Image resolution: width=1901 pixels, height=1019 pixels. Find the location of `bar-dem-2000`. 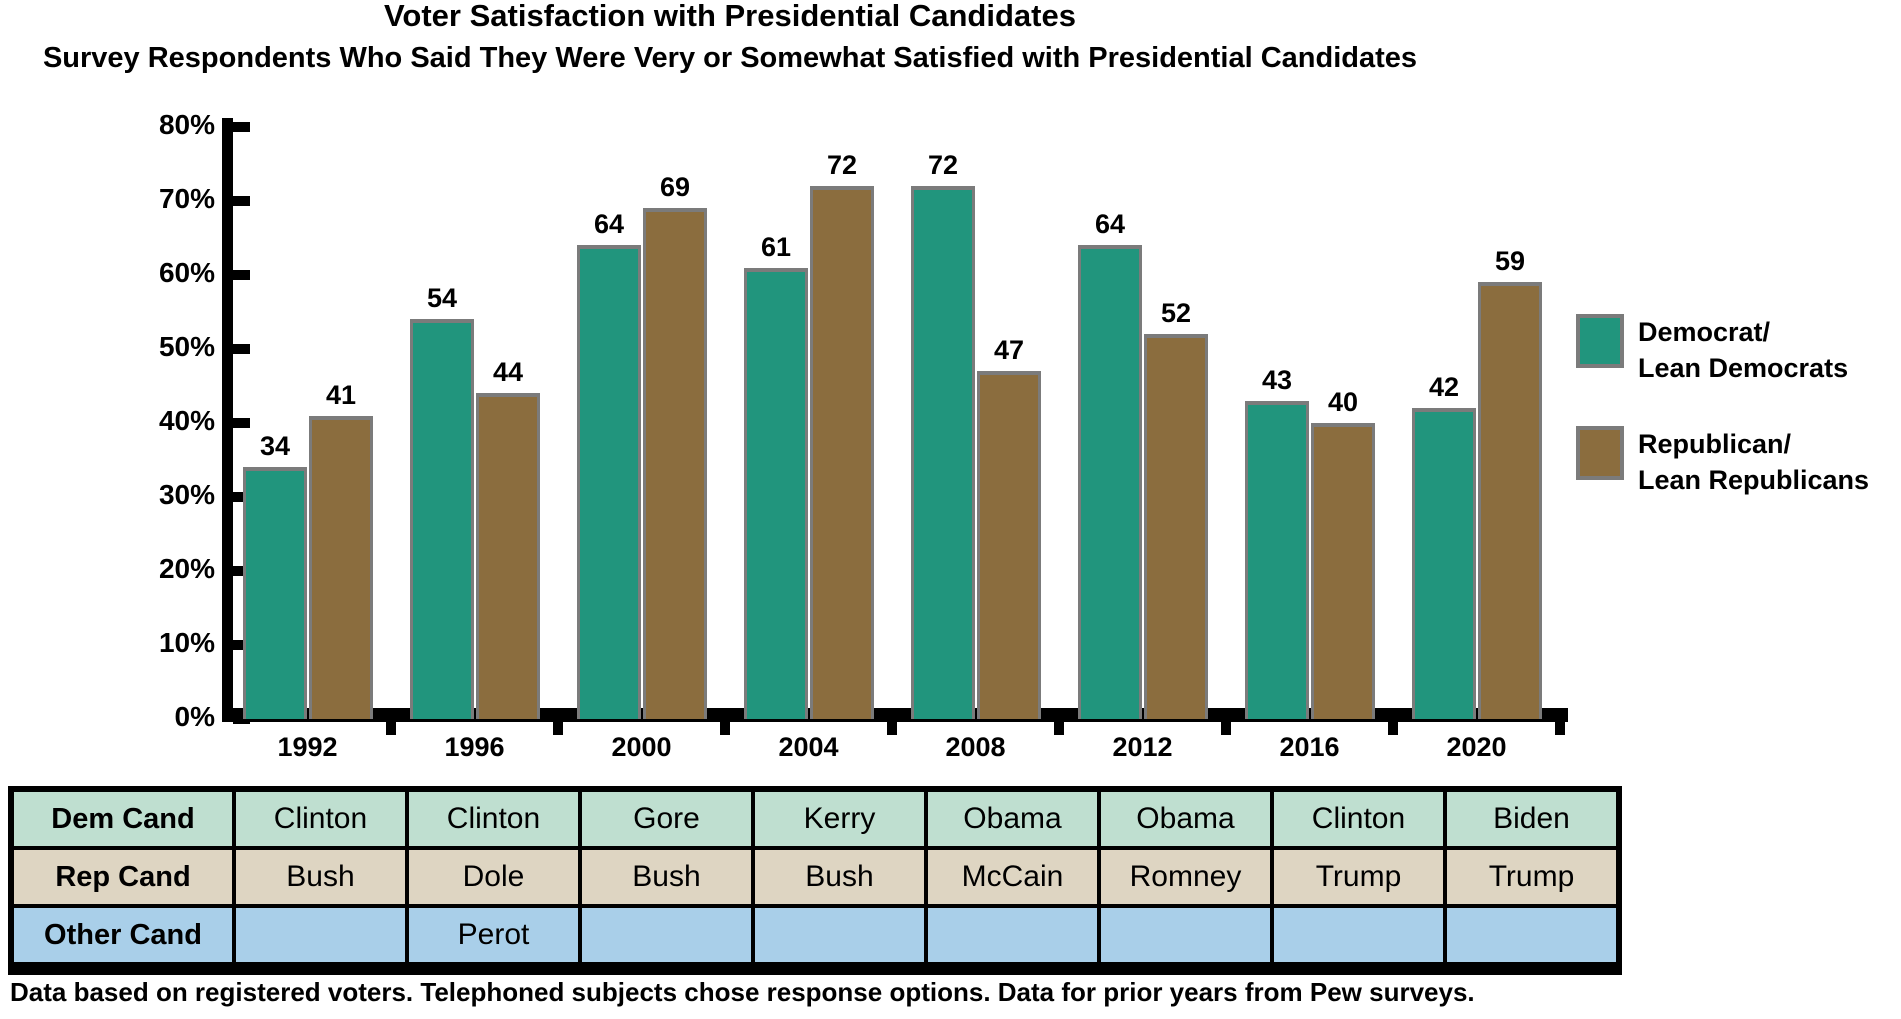

bar-dem-2000 is located at coordinates (609, 482).